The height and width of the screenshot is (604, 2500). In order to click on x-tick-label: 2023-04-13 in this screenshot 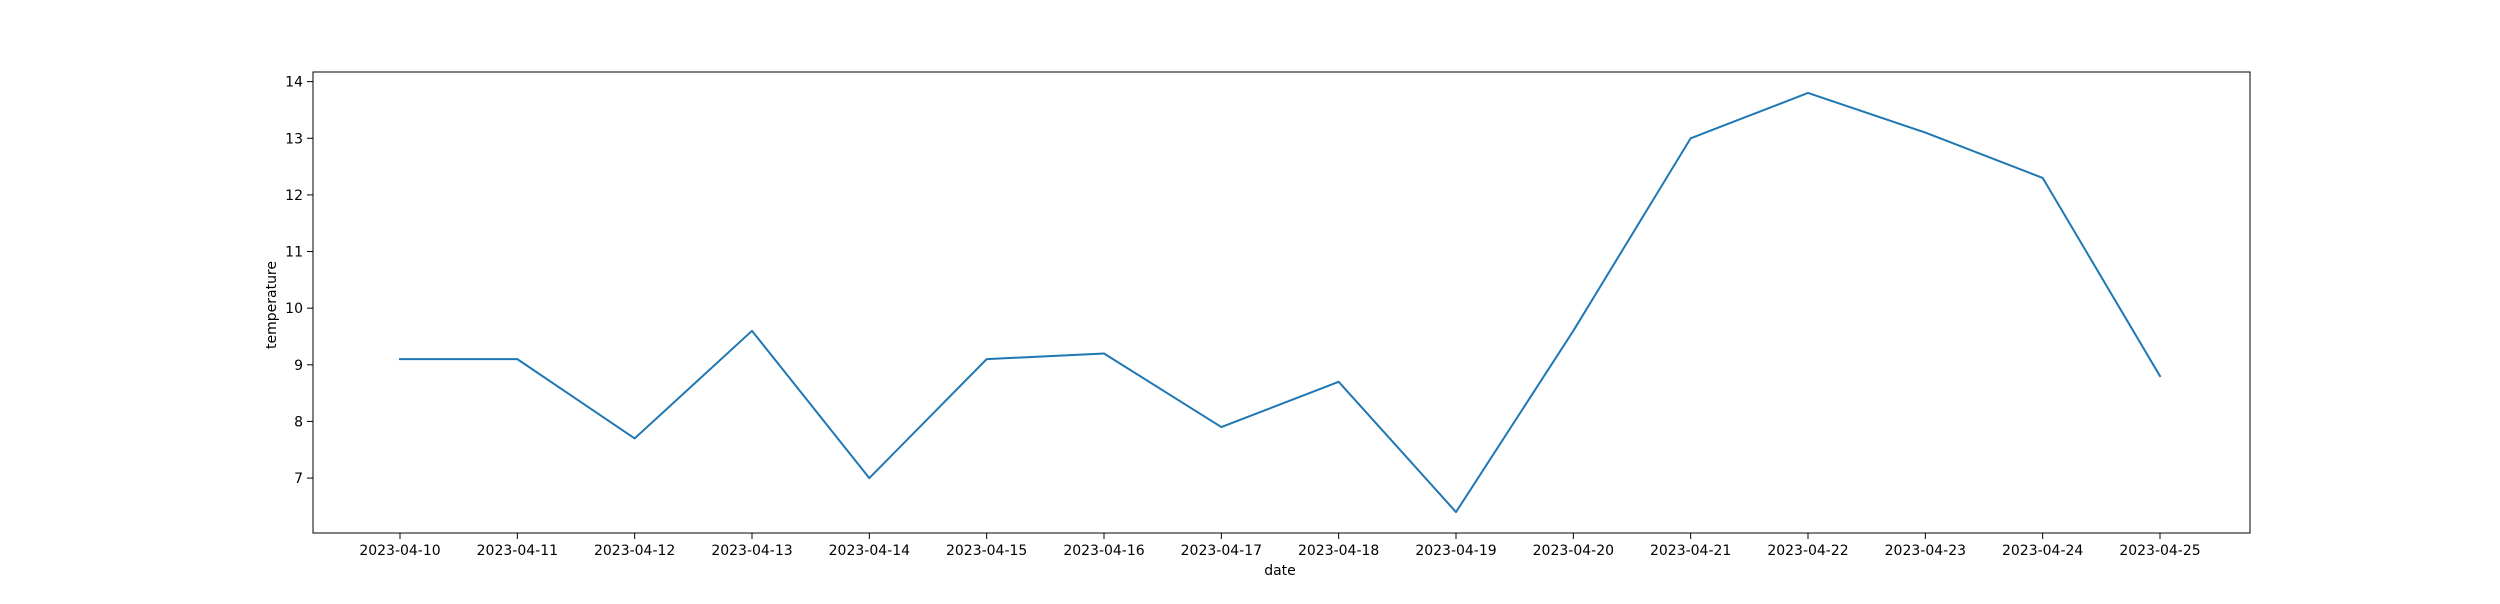, I will do `click(751, 551)`.